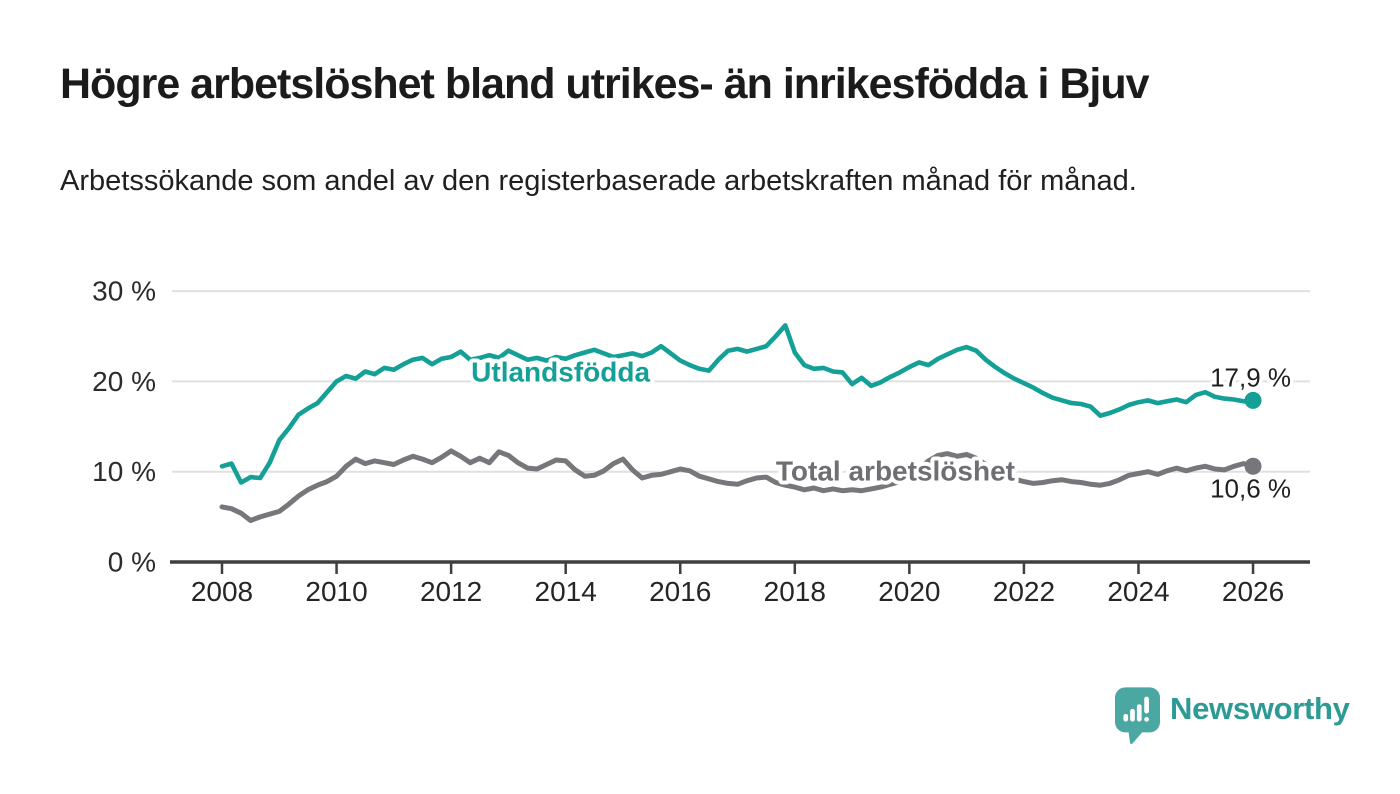  What do you see at coordinates (795, 591) in the screenshot?
I see `x-axis-tick-label: 2018` at bounding box center [795, 591].